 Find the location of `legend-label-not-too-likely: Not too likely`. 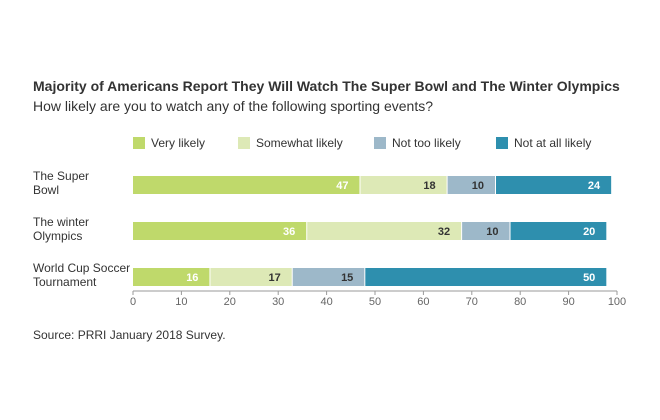

legend-label-not-too-likely: Not too likely is located at coordinates (426, 143).